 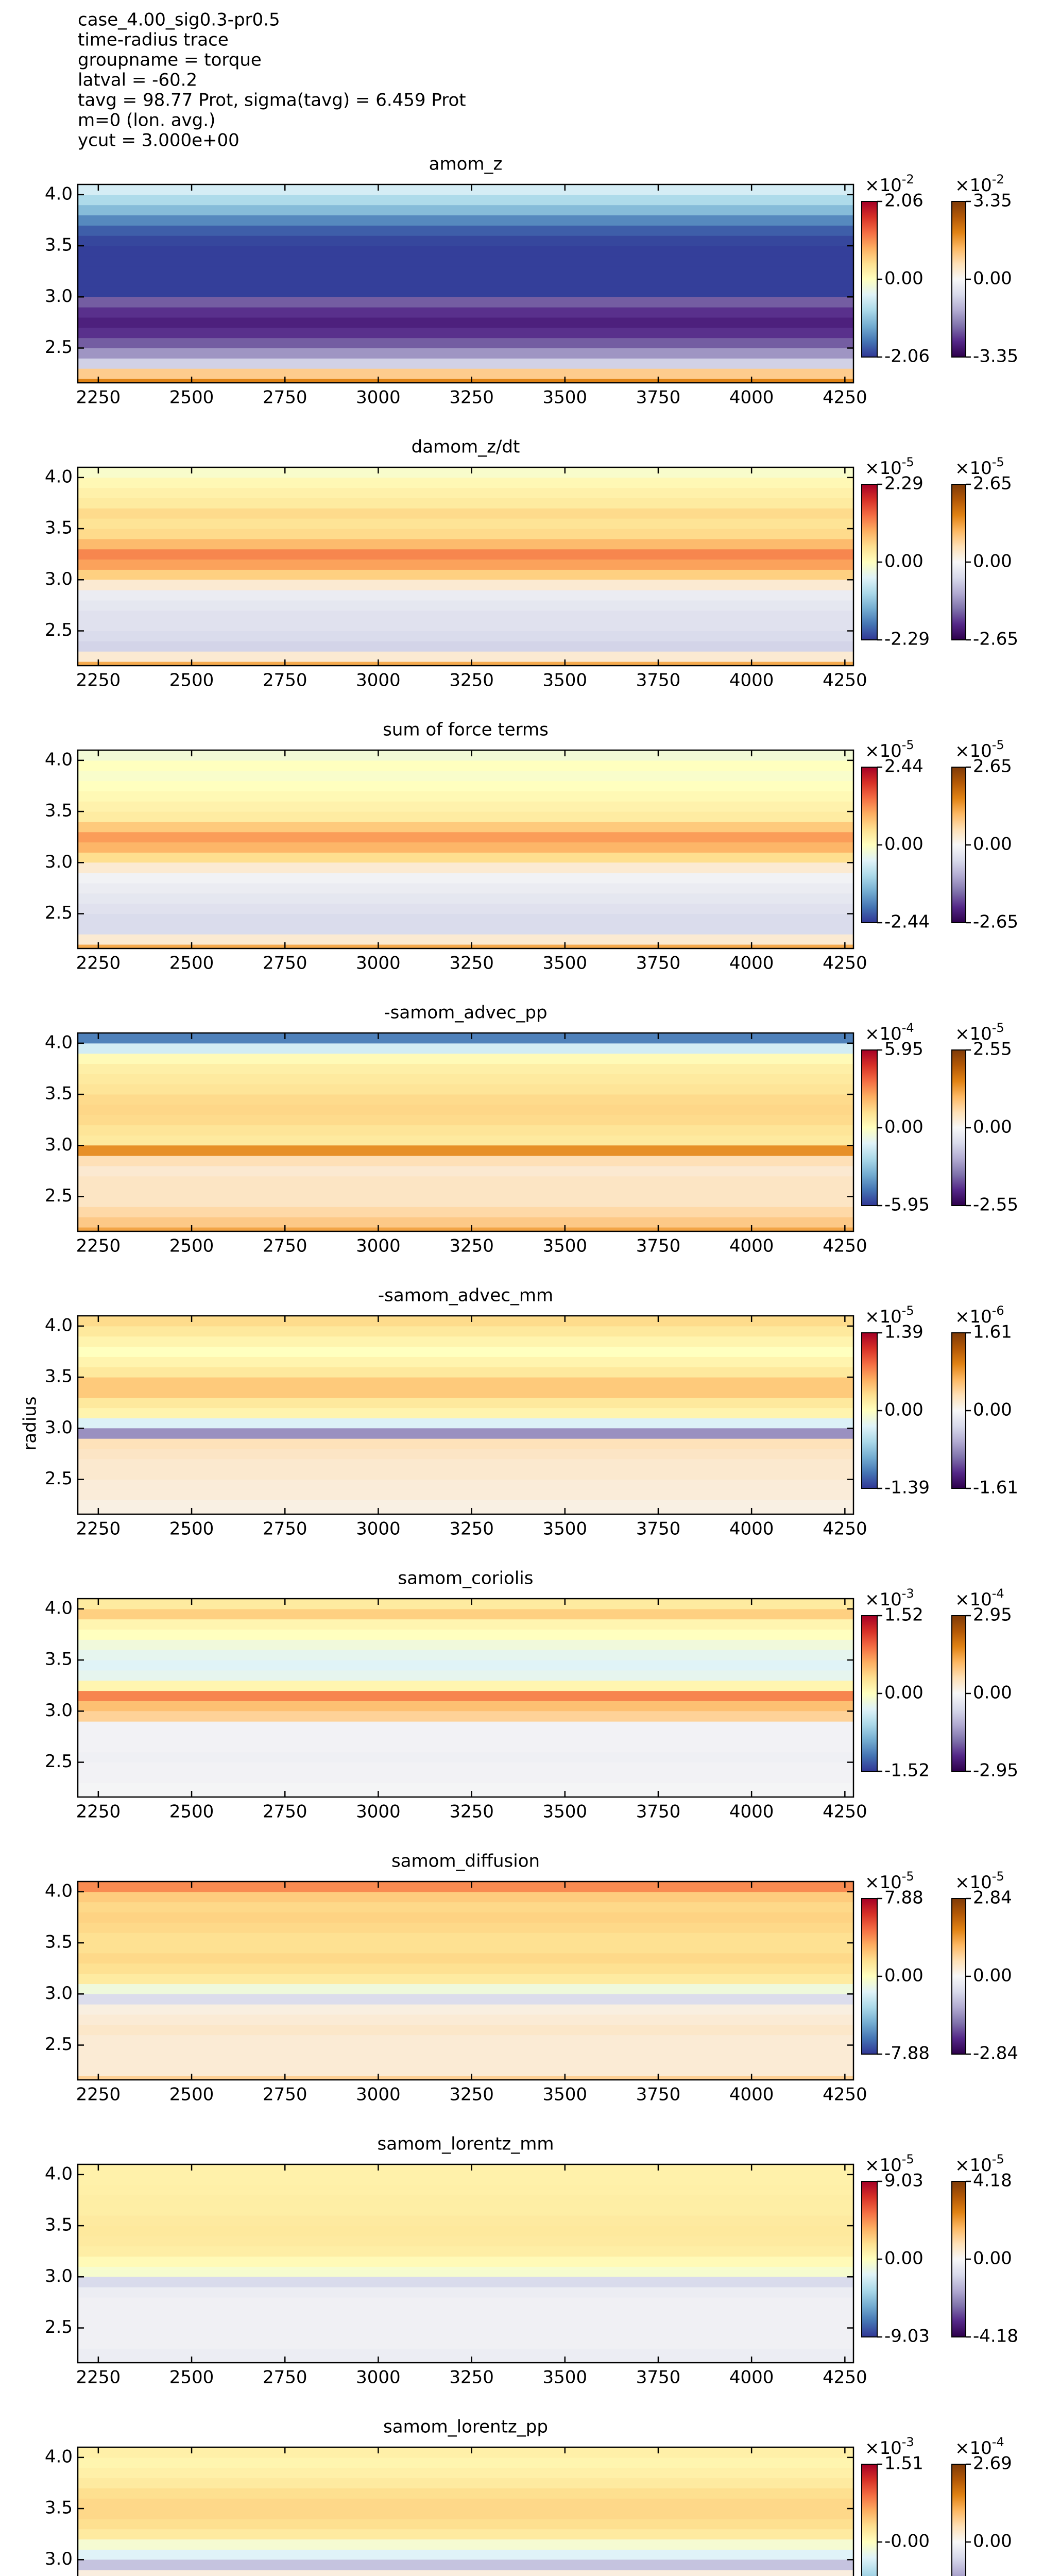 I want to click on x-tick-label: 3750, so click(x=658, y=1246).